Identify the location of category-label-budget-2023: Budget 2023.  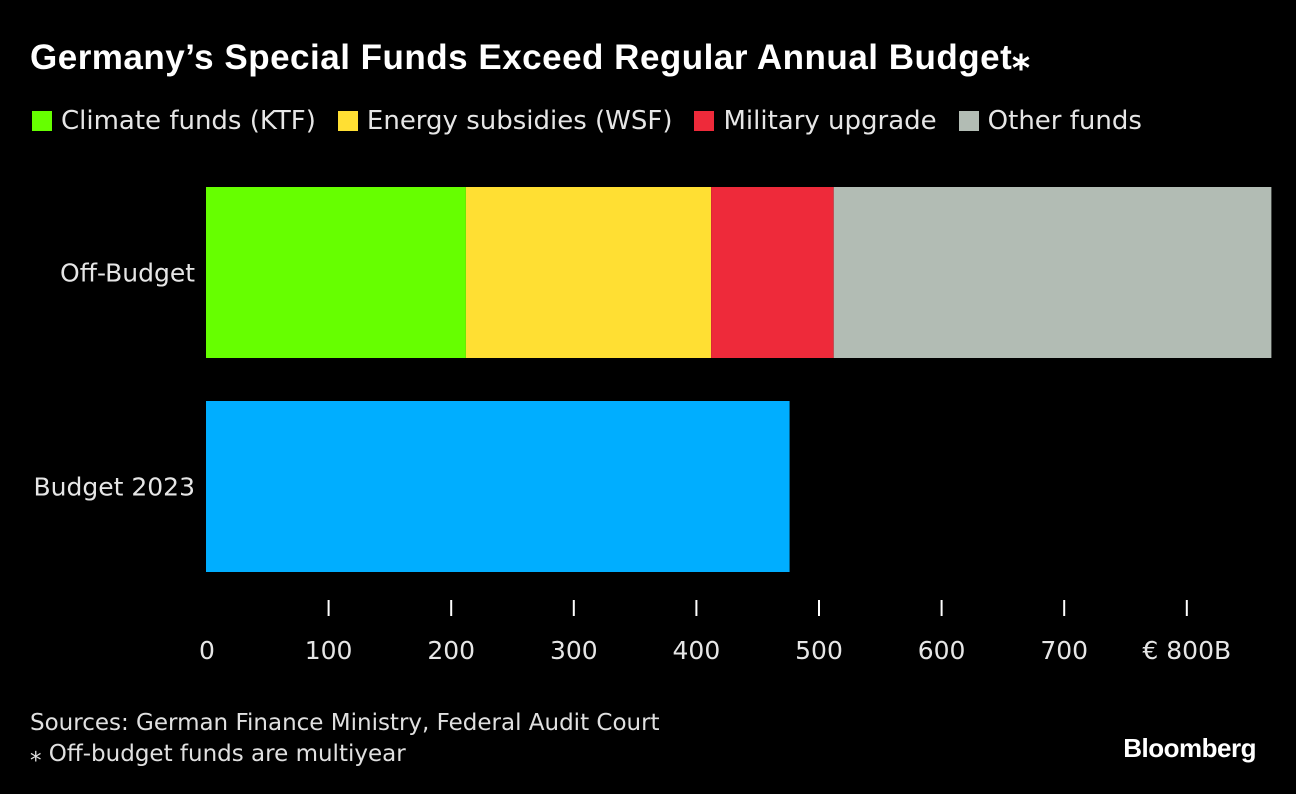
(115, 487).